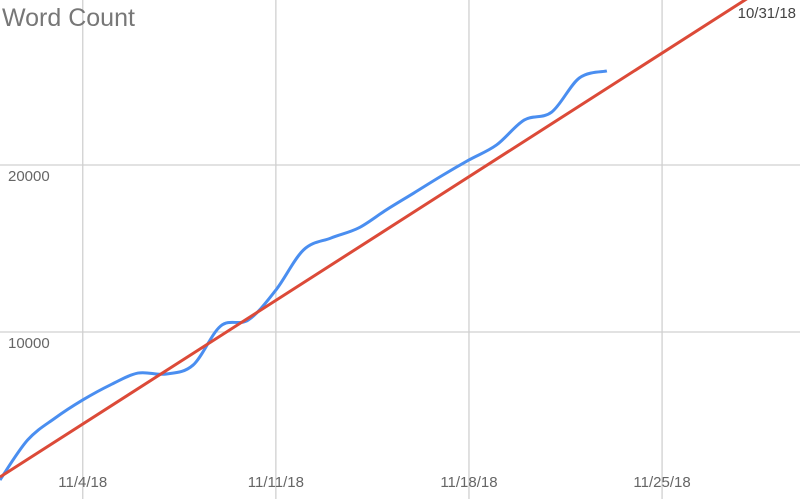  I want to click on annotation: 10/31/18, so click(767, 13).